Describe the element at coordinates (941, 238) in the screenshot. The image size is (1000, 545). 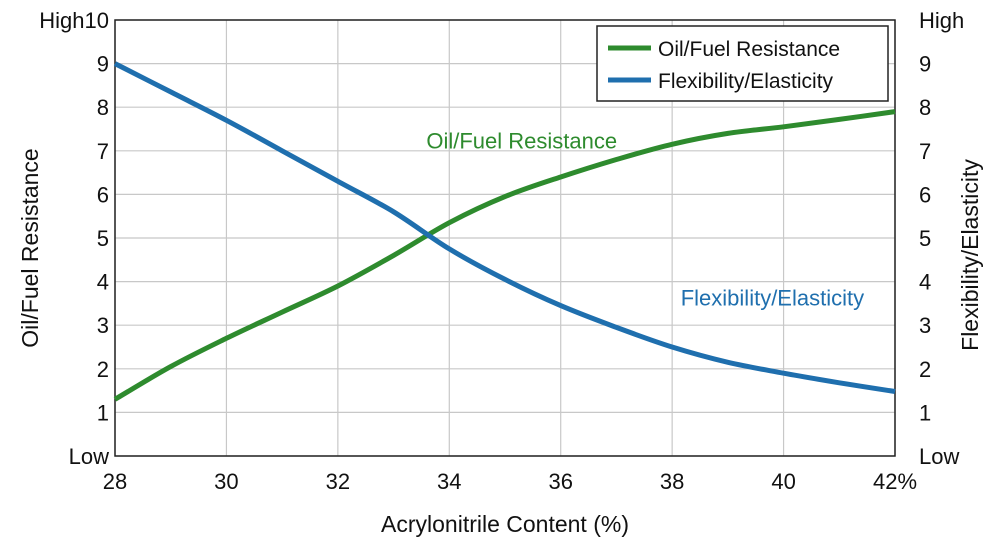
I see `y-tick-labels-right: Low 1 2 3 4 5 6 7 8 9 High` at that location.